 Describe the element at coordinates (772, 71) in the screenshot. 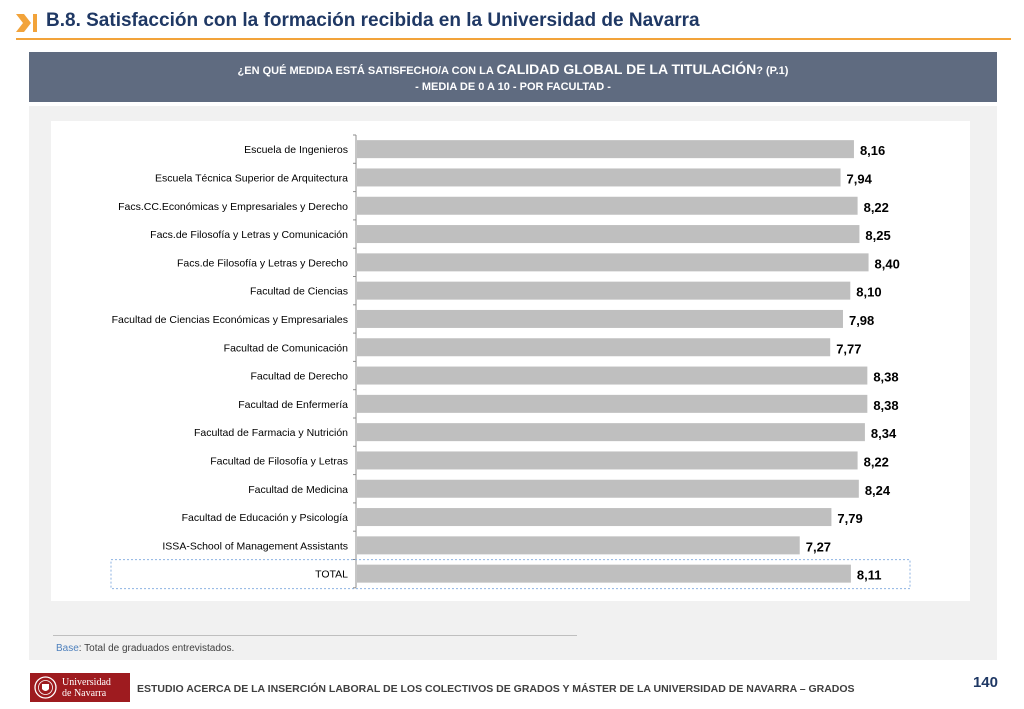

I see `question-suffix: ? (P.1)` at that location.